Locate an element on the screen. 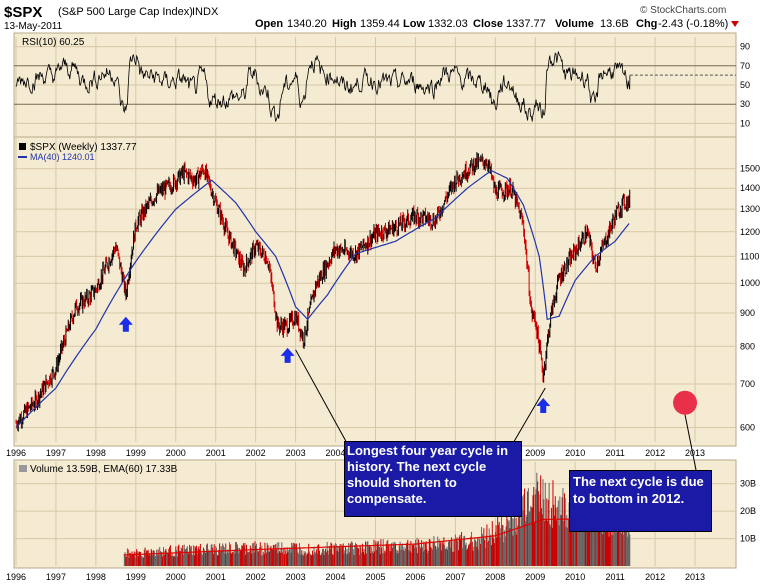  rsi-label: RSI(10) 60.25 is located at coordinates (53, 42).